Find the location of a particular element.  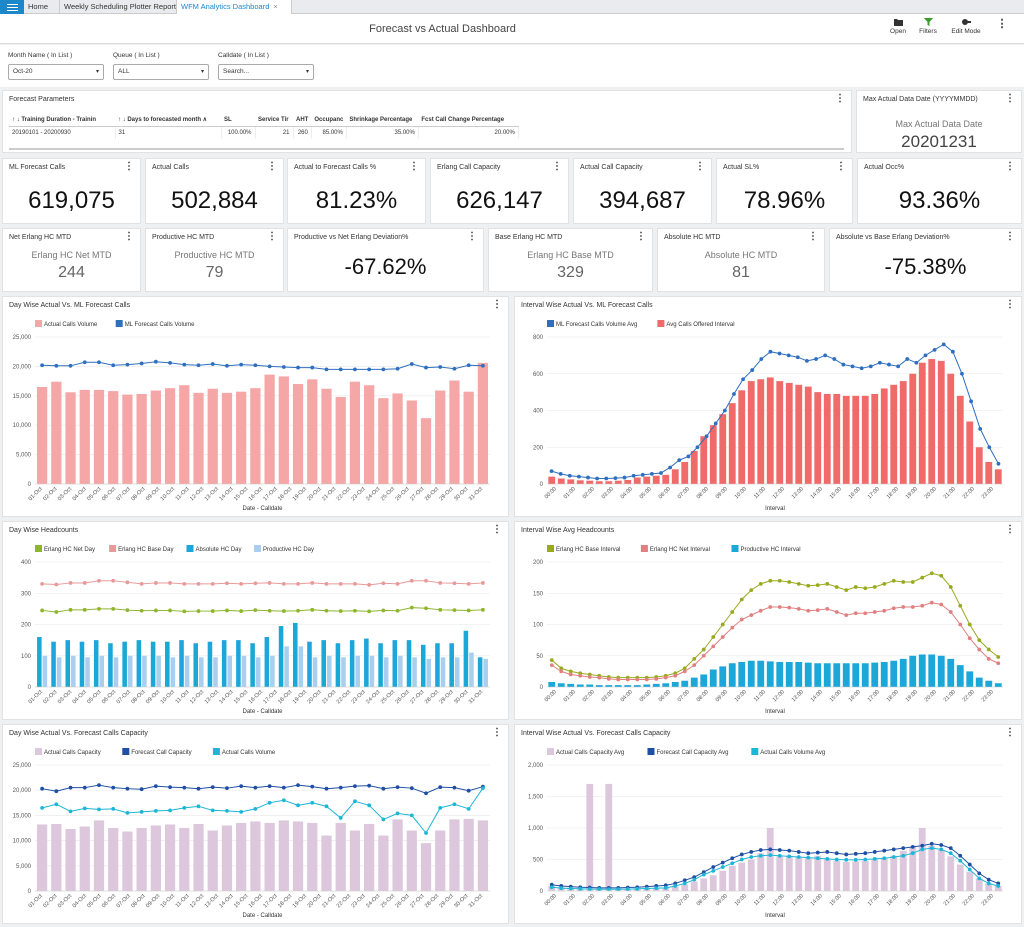

more-options-icon: ⋮ is located at coordinates (1010, 166).